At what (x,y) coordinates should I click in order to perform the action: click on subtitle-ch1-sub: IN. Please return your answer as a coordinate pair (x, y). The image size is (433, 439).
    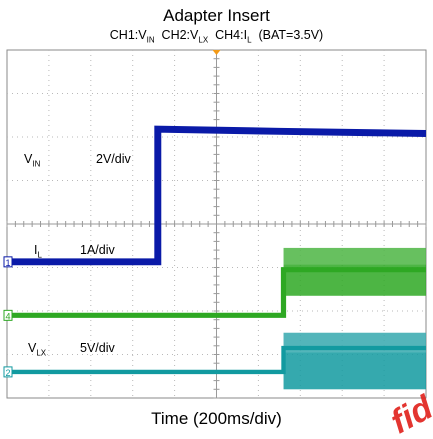
    Looking at the image, I should click on (150, 40).